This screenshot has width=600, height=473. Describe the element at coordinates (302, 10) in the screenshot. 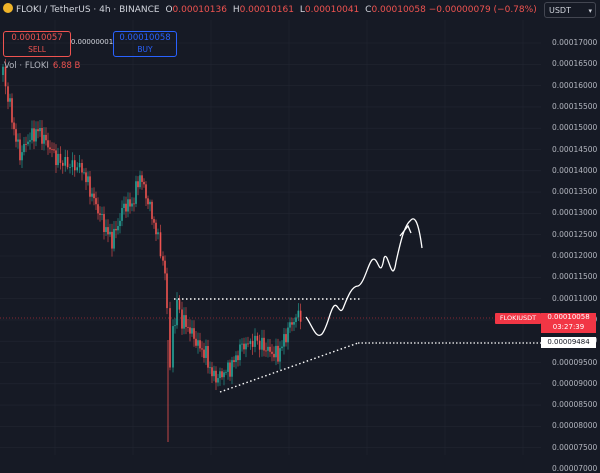

I see `low-label: L` at that location.